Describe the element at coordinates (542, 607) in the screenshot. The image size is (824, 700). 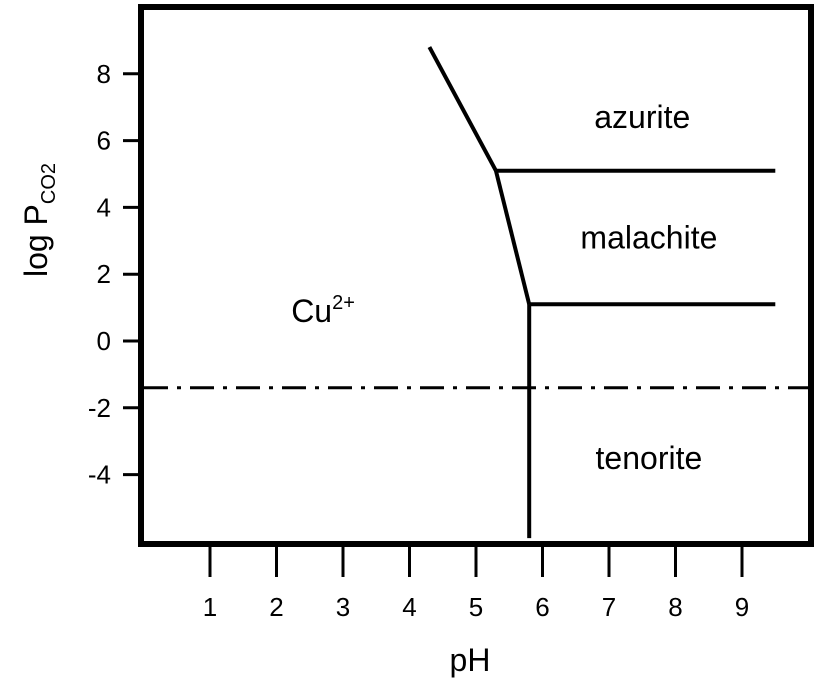
I see `x-tick-label: 6` at that location.